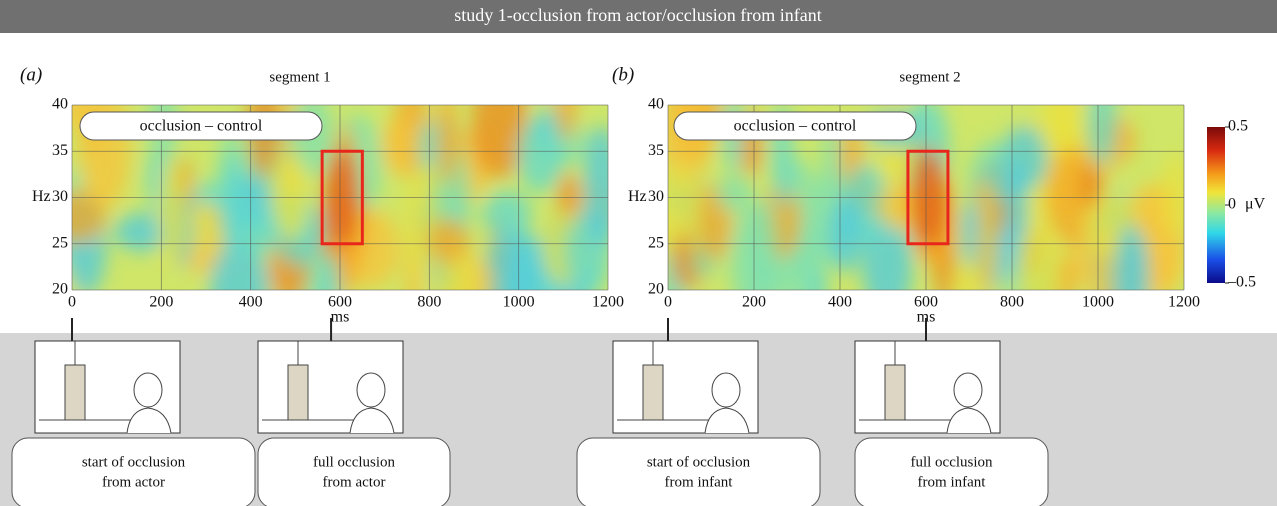  I want to click on colorbar, so click(1216, 205).